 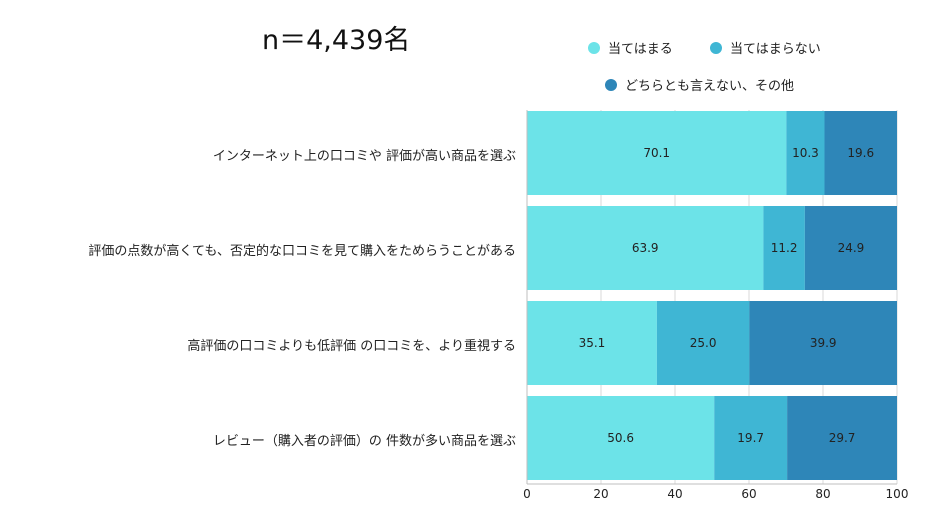 I want to click on legend-item-2: 当てはまらない, so click(x=765, y=47).